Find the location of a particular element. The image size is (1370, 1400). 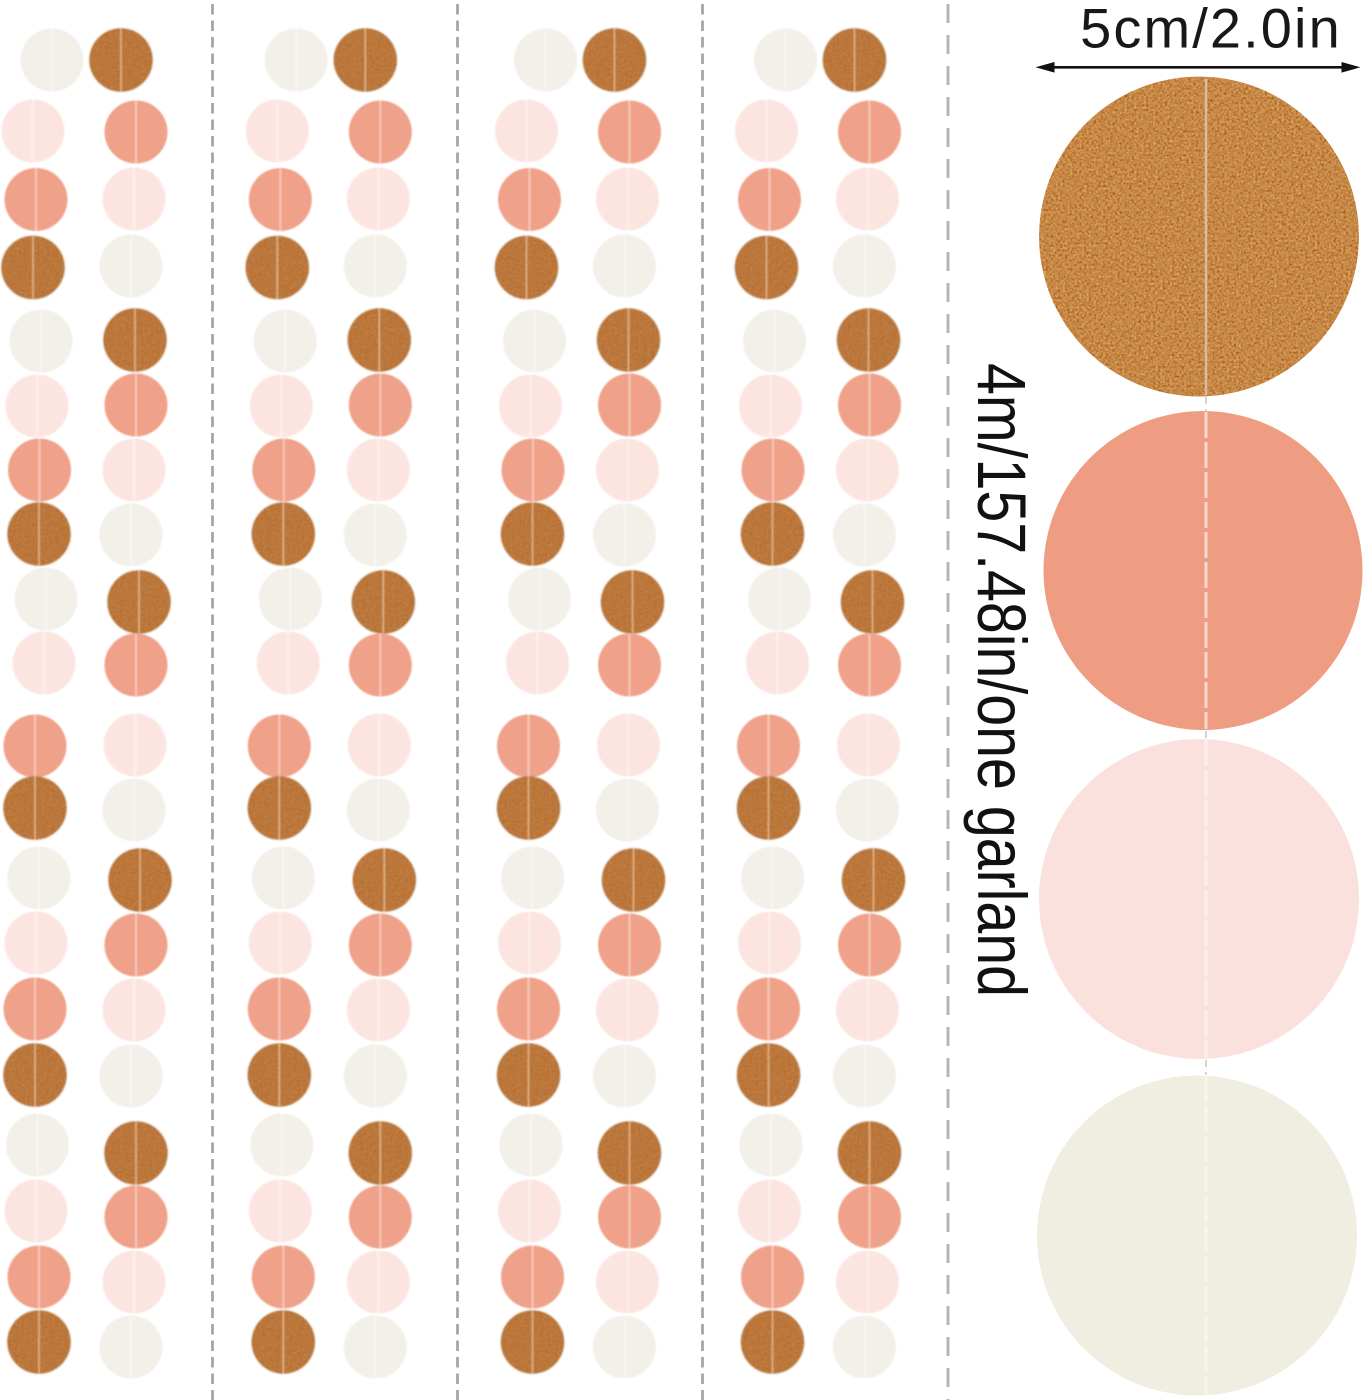

svg-text: 5cm/2.0in is located at coordinates (1211, 30).